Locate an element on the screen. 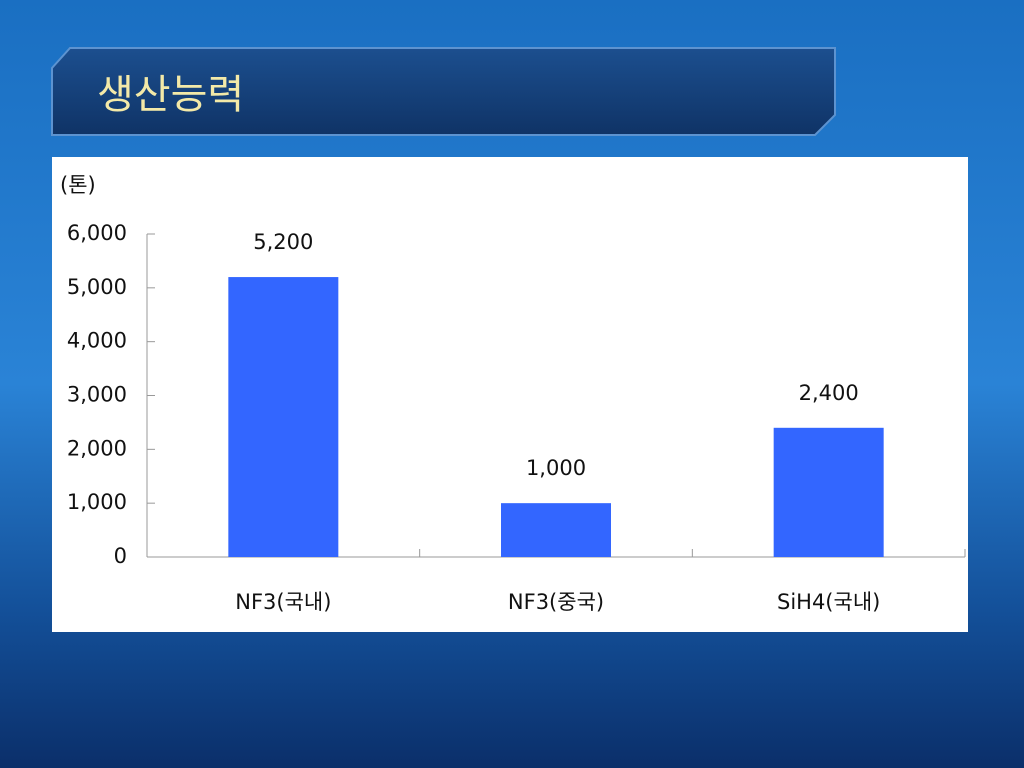 This screenshot has height=768, width=1024. y-axis-label: (톤) is located at coordinates (78, 185).